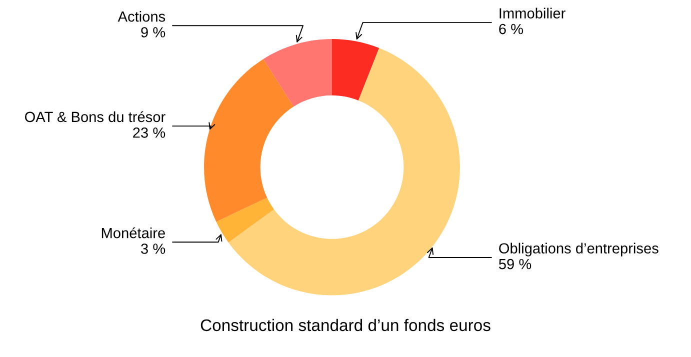  What do you see at coordinates (153, 249) in the screenshot?
I see `data-label: 3 %` at bounding box center [153, 249].